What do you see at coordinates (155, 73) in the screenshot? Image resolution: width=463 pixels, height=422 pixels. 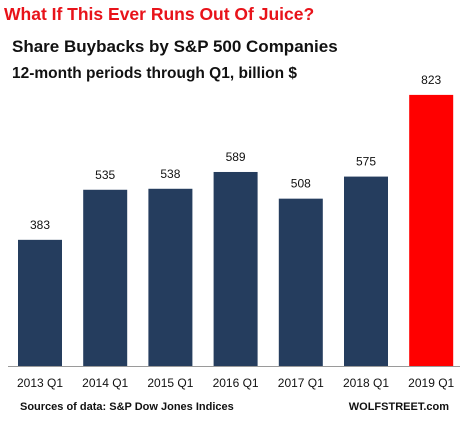 I see `chart-subtitle: 12-month periods through Q1, billion $` at bounding box center [155, 73].